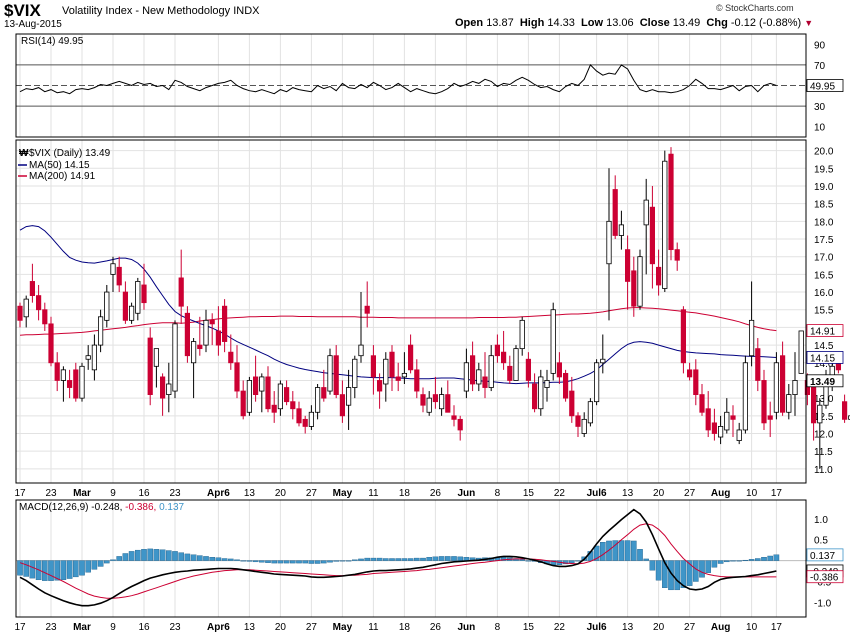  I want to click on macd-last-value-tag: -0.386, so click(824, 578).